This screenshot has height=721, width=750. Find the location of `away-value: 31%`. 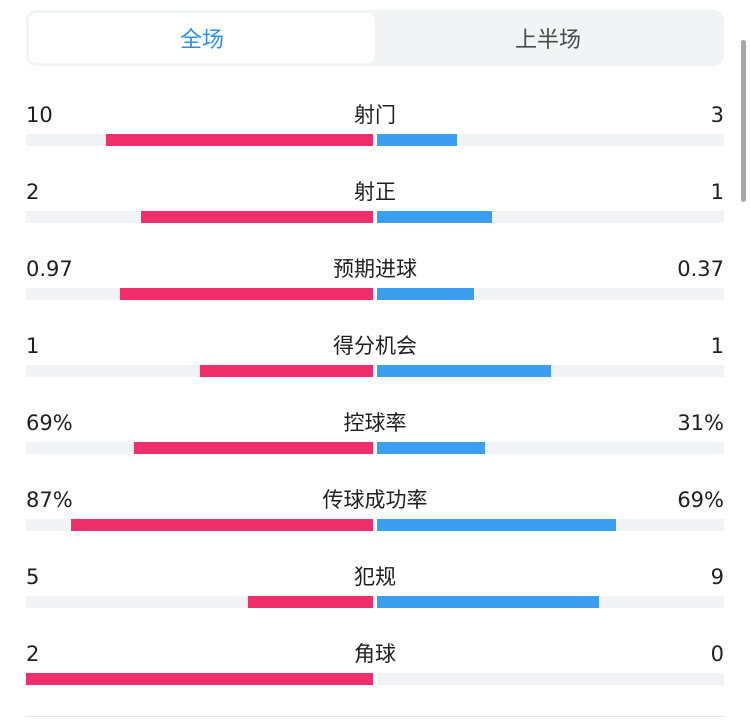

away-value: 31% is located at coordinates (700, 423).